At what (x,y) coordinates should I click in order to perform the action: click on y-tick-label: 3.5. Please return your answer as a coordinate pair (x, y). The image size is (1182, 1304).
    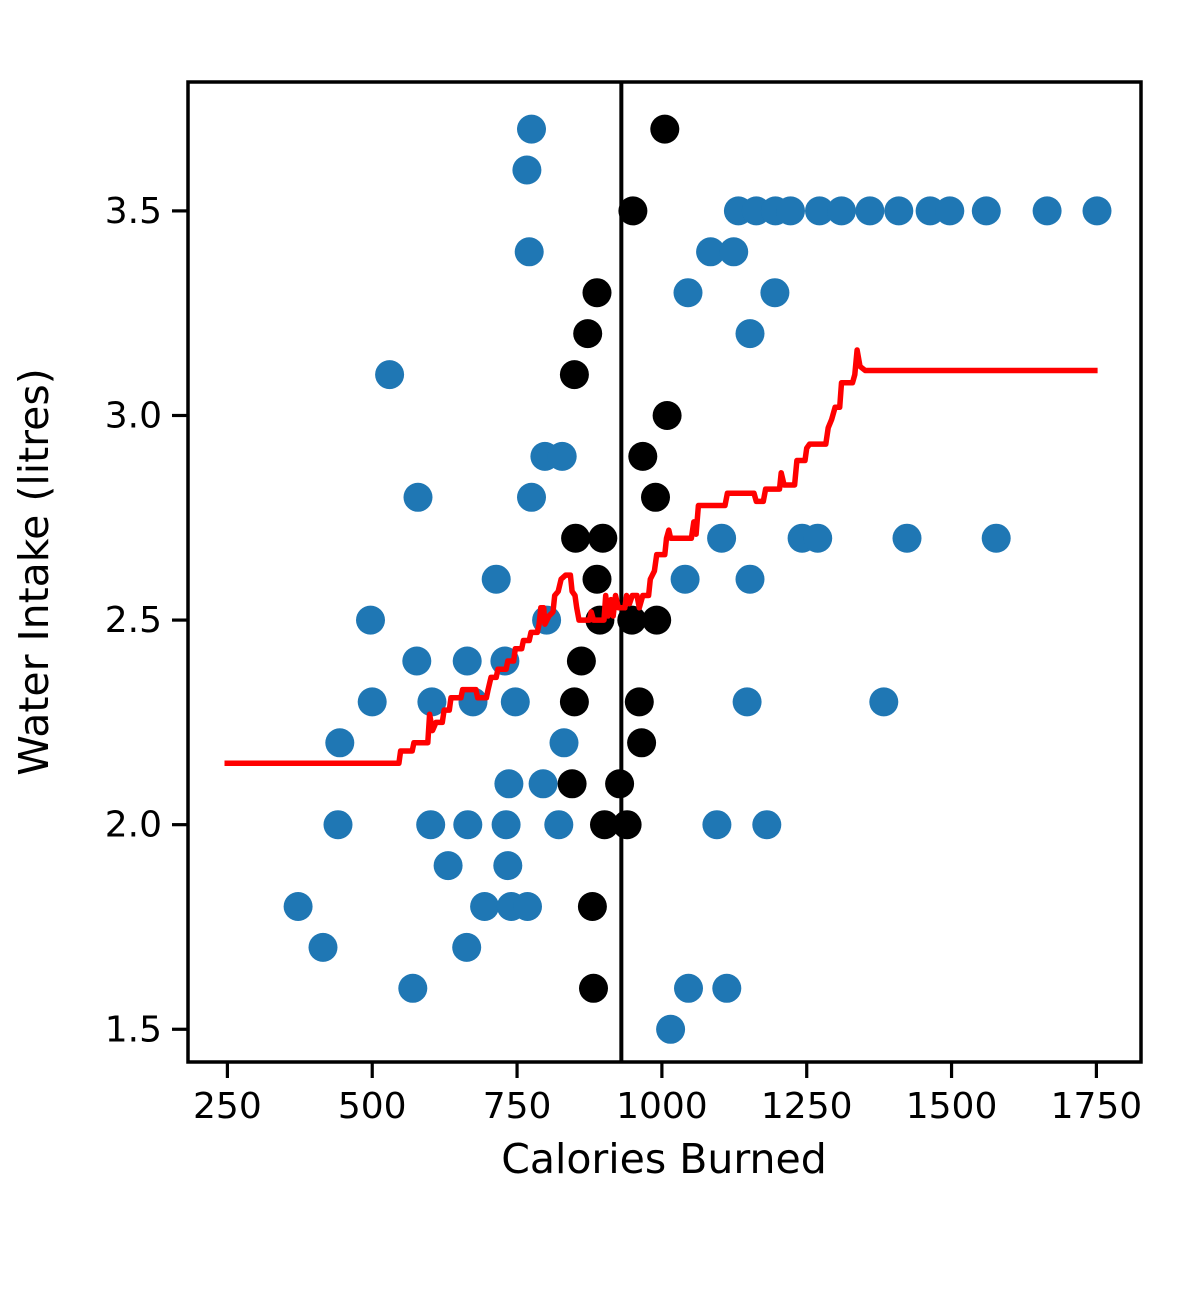
    Looking at the image, I should click on (133, 211).